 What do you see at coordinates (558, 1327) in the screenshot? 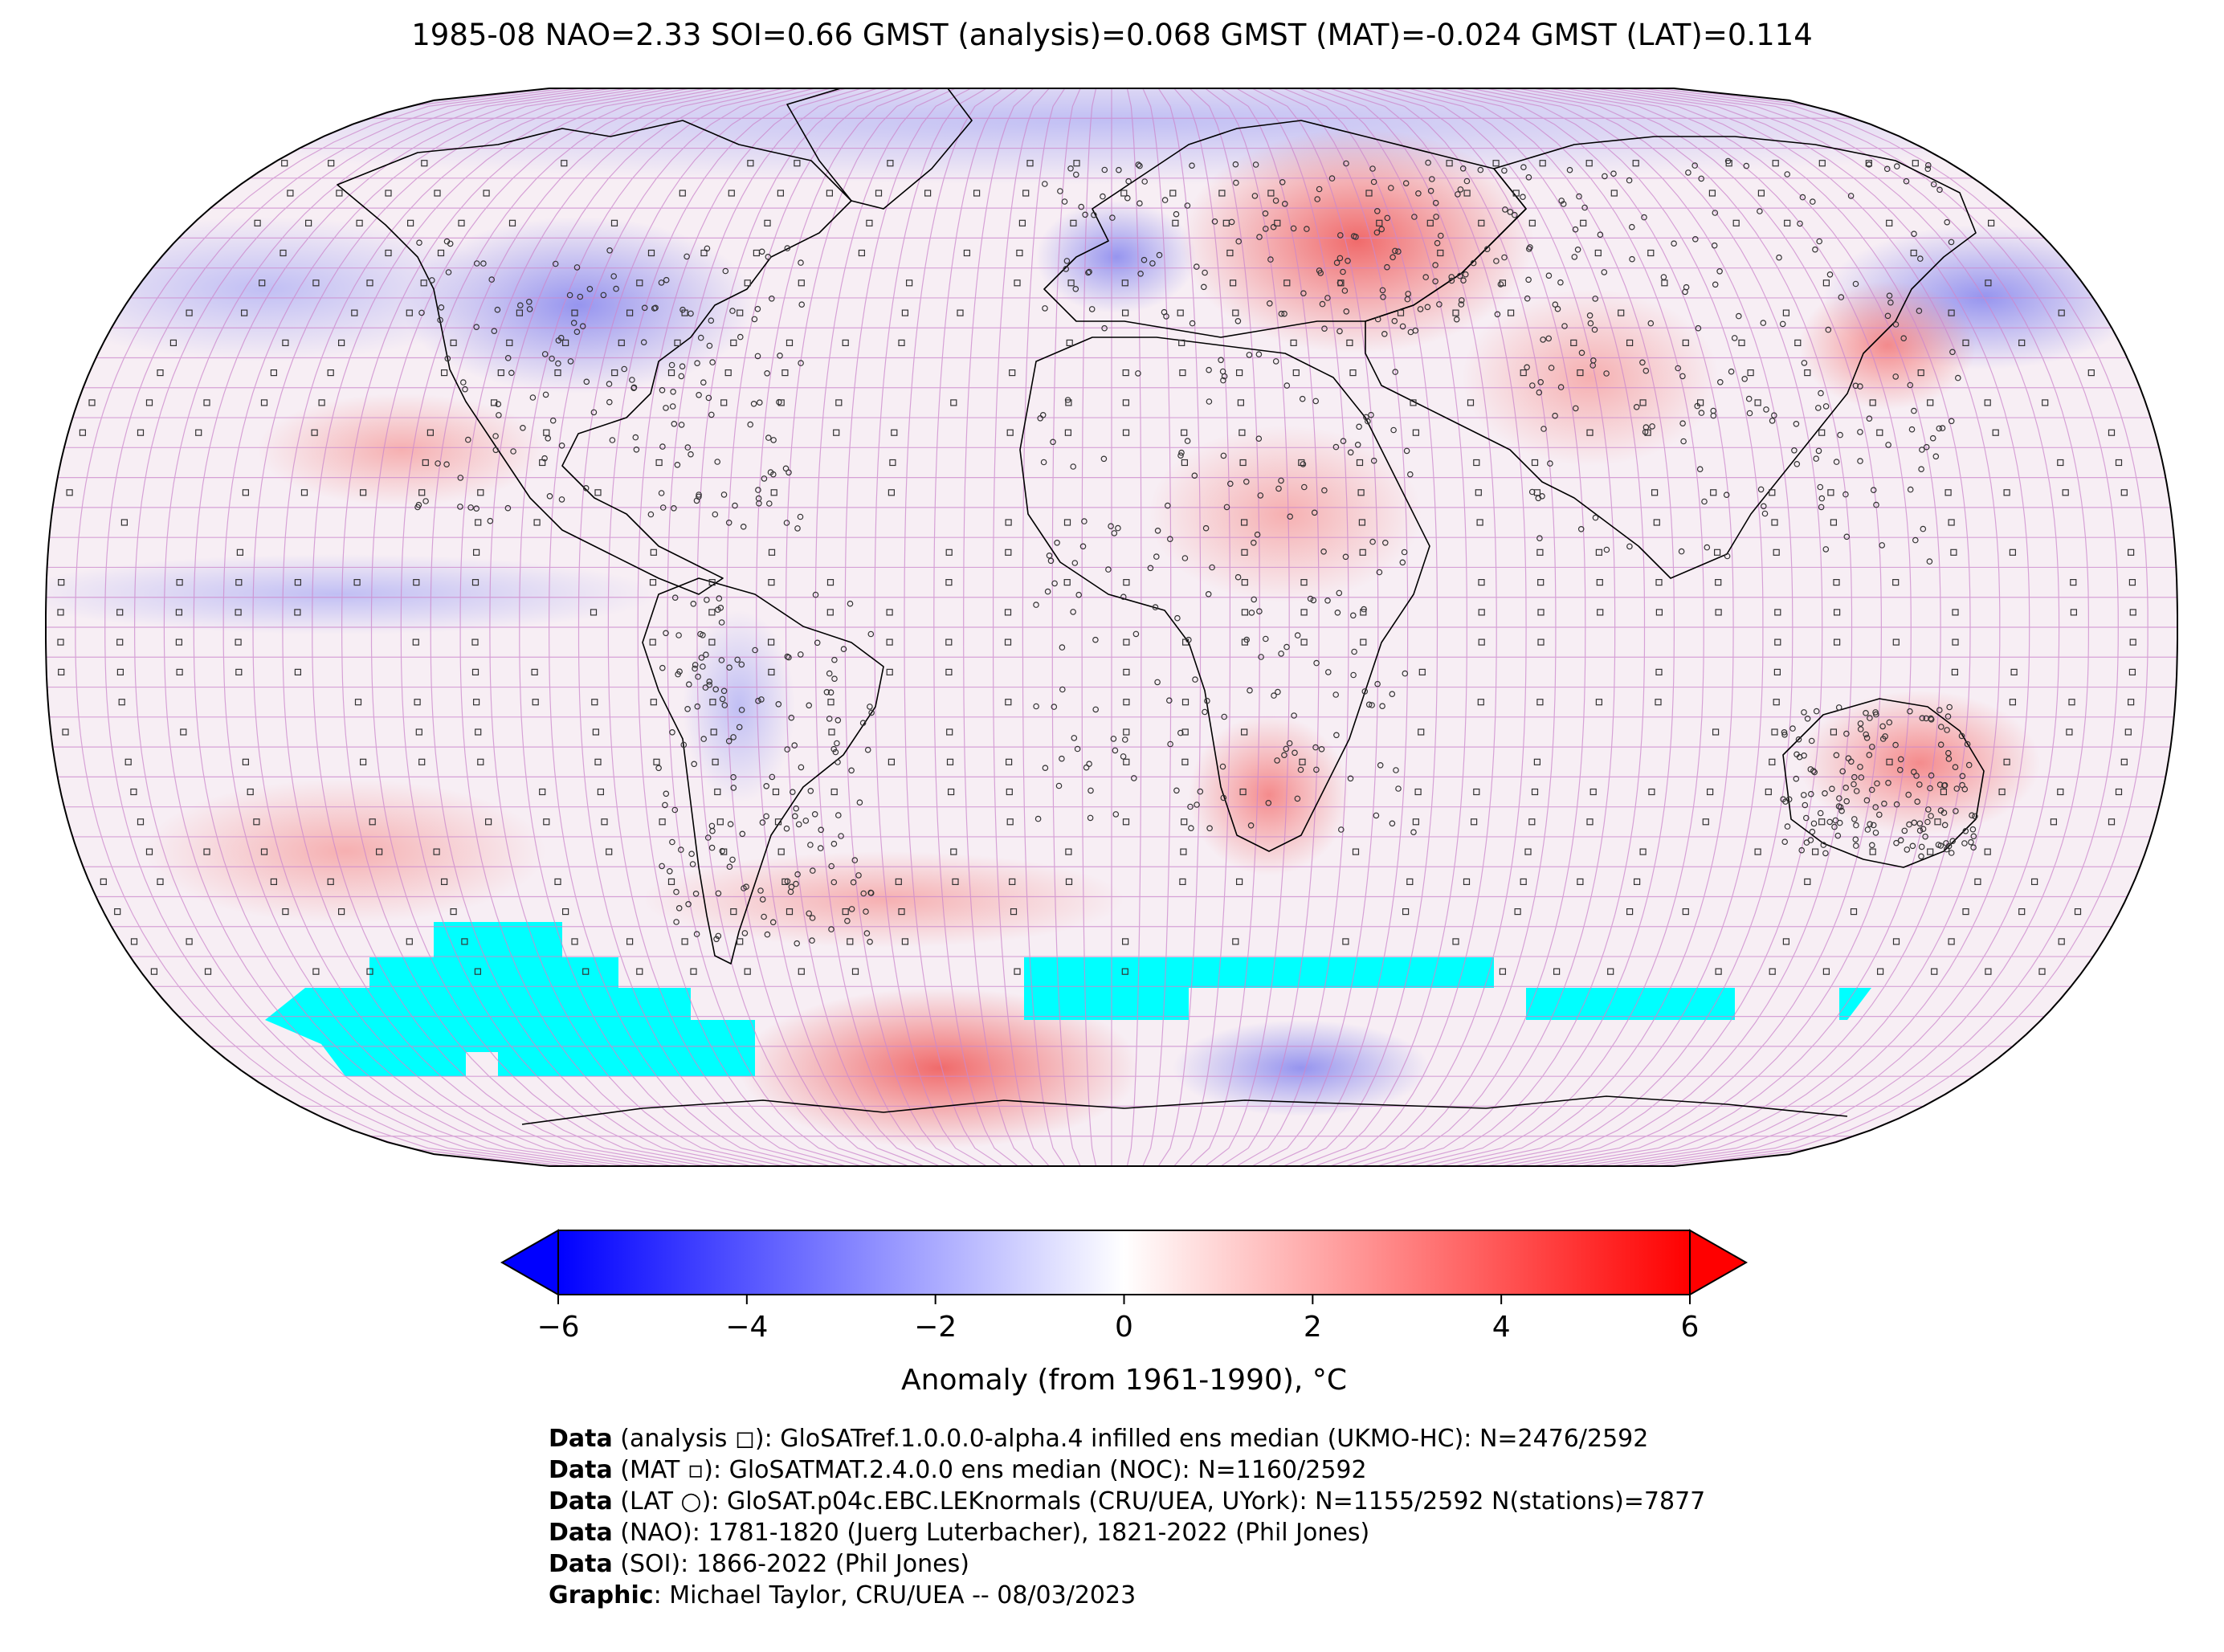
I see `colorbar-tick-label: −6` at bounding box center [558, 1327].